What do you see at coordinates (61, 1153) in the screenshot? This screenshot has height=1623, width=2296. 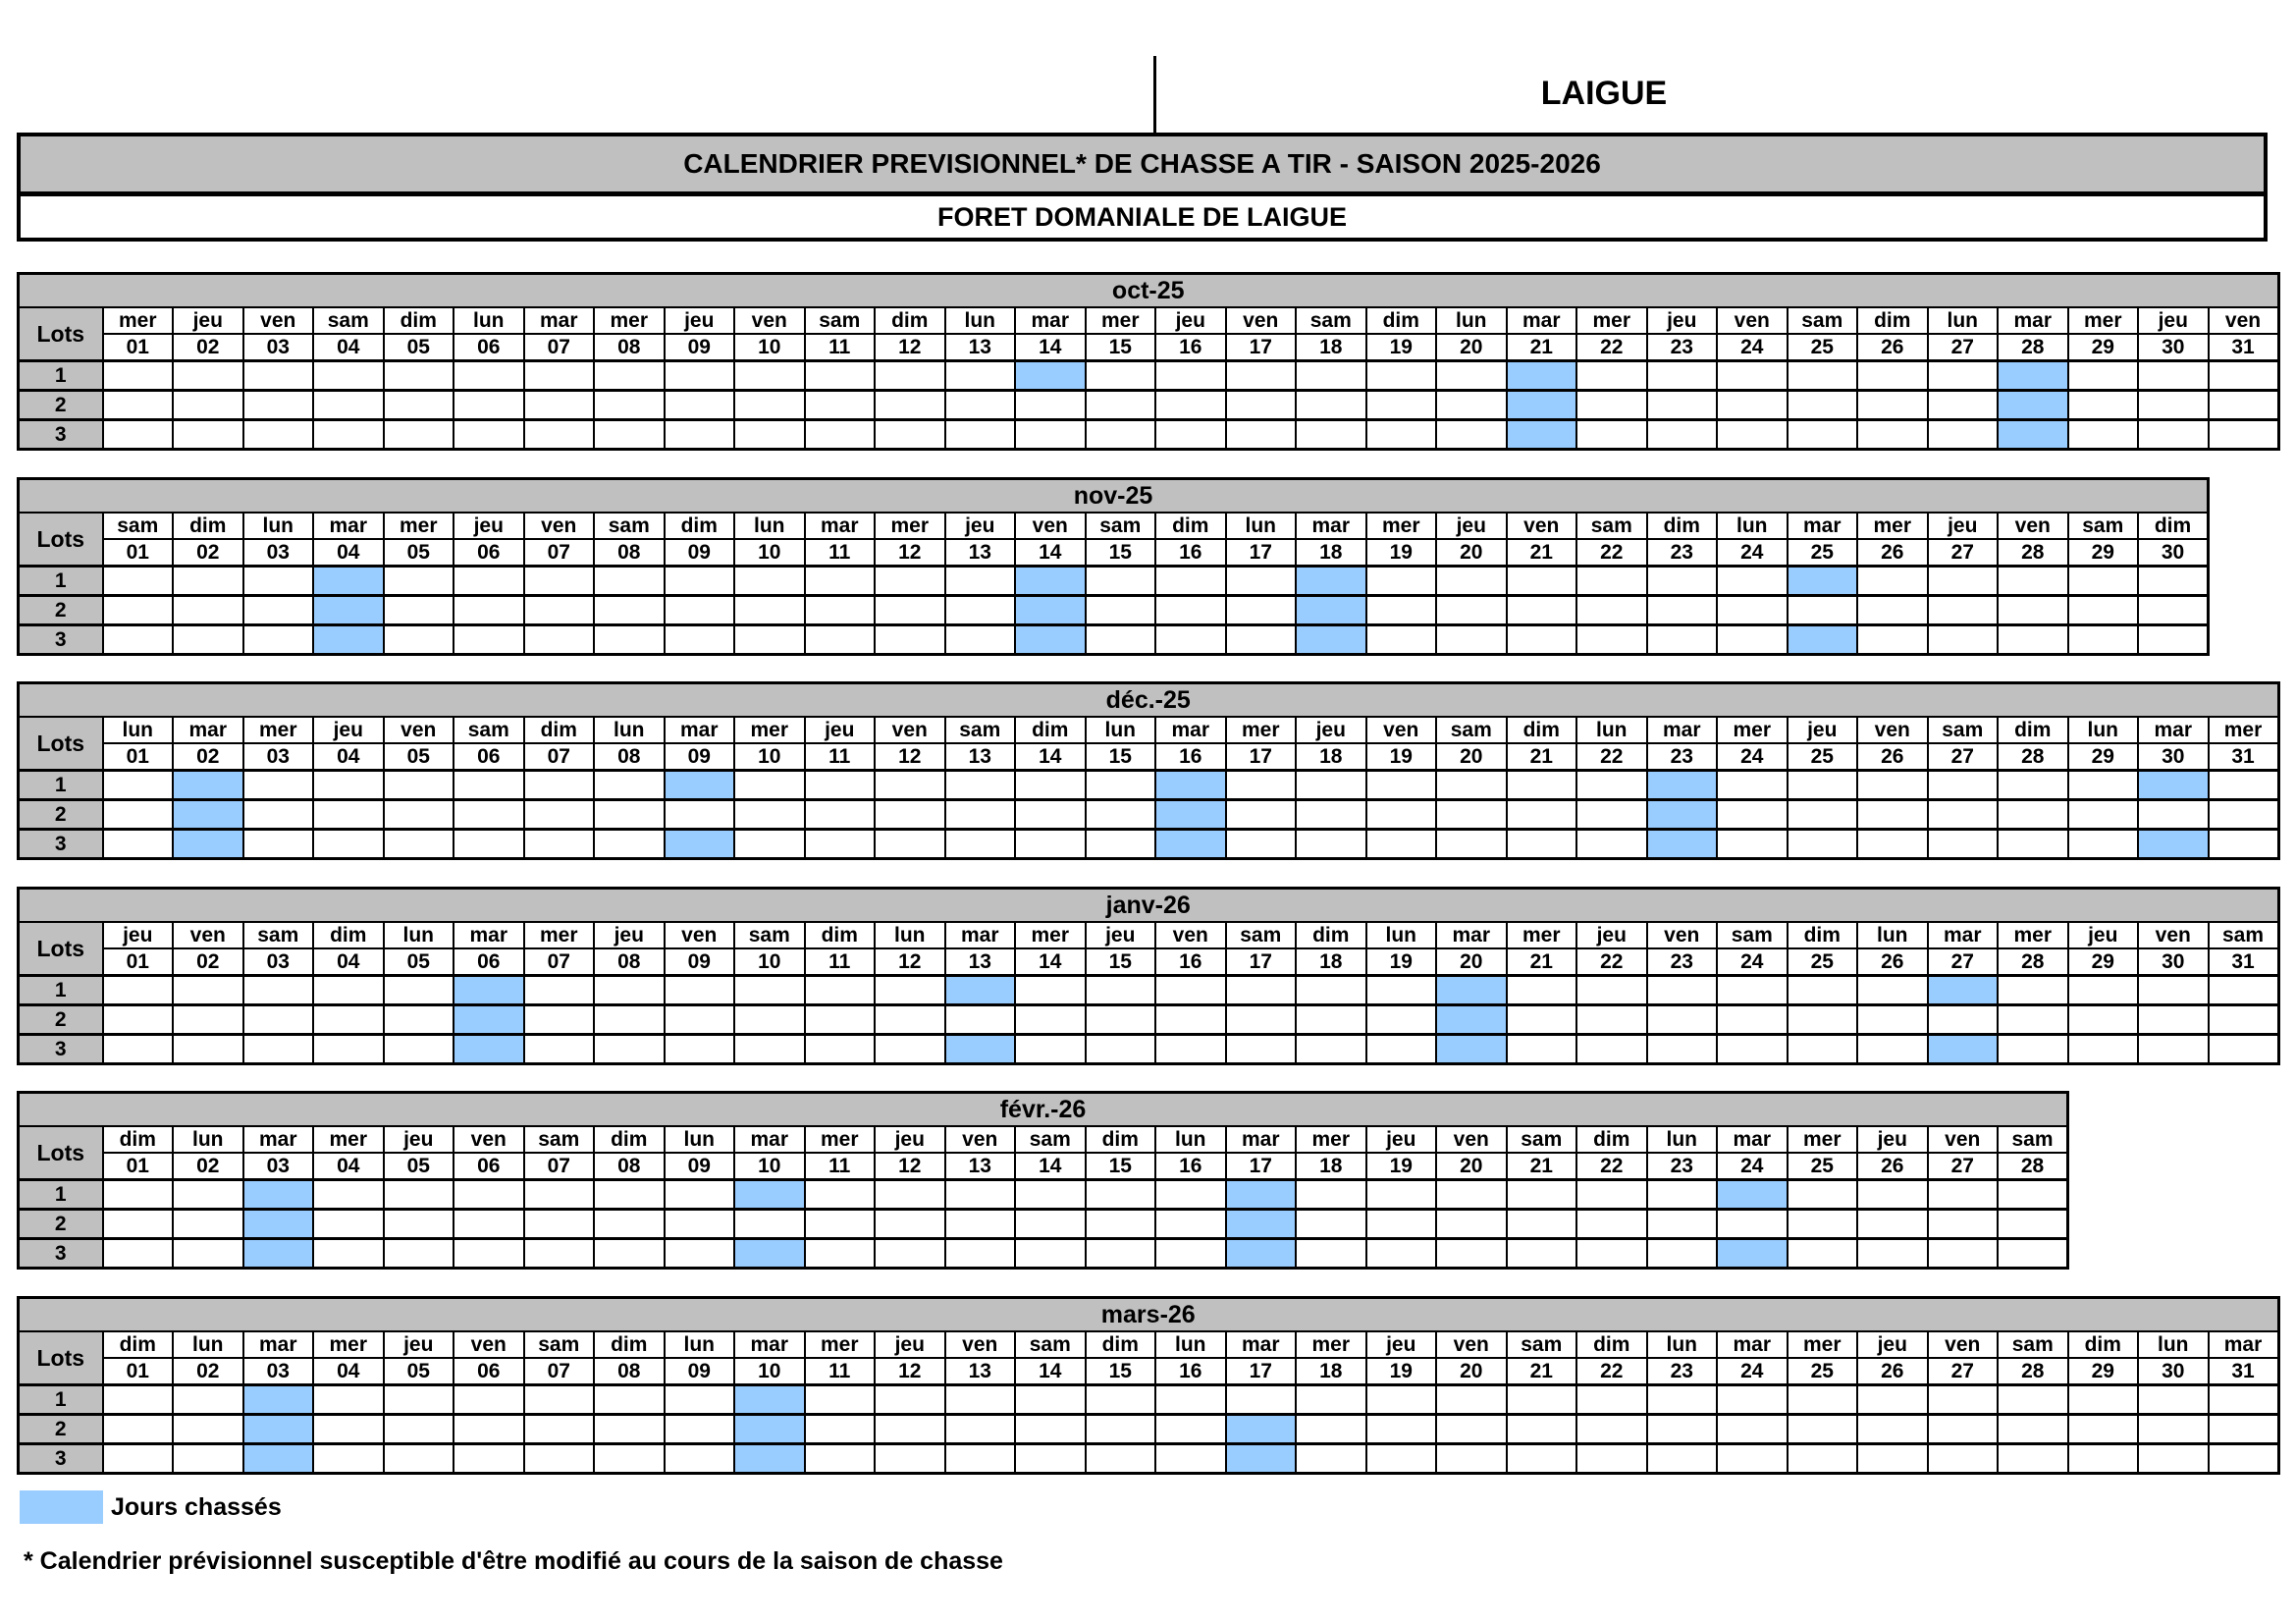 I see `lots-header: Lots` at bounding box center [61, 1153].